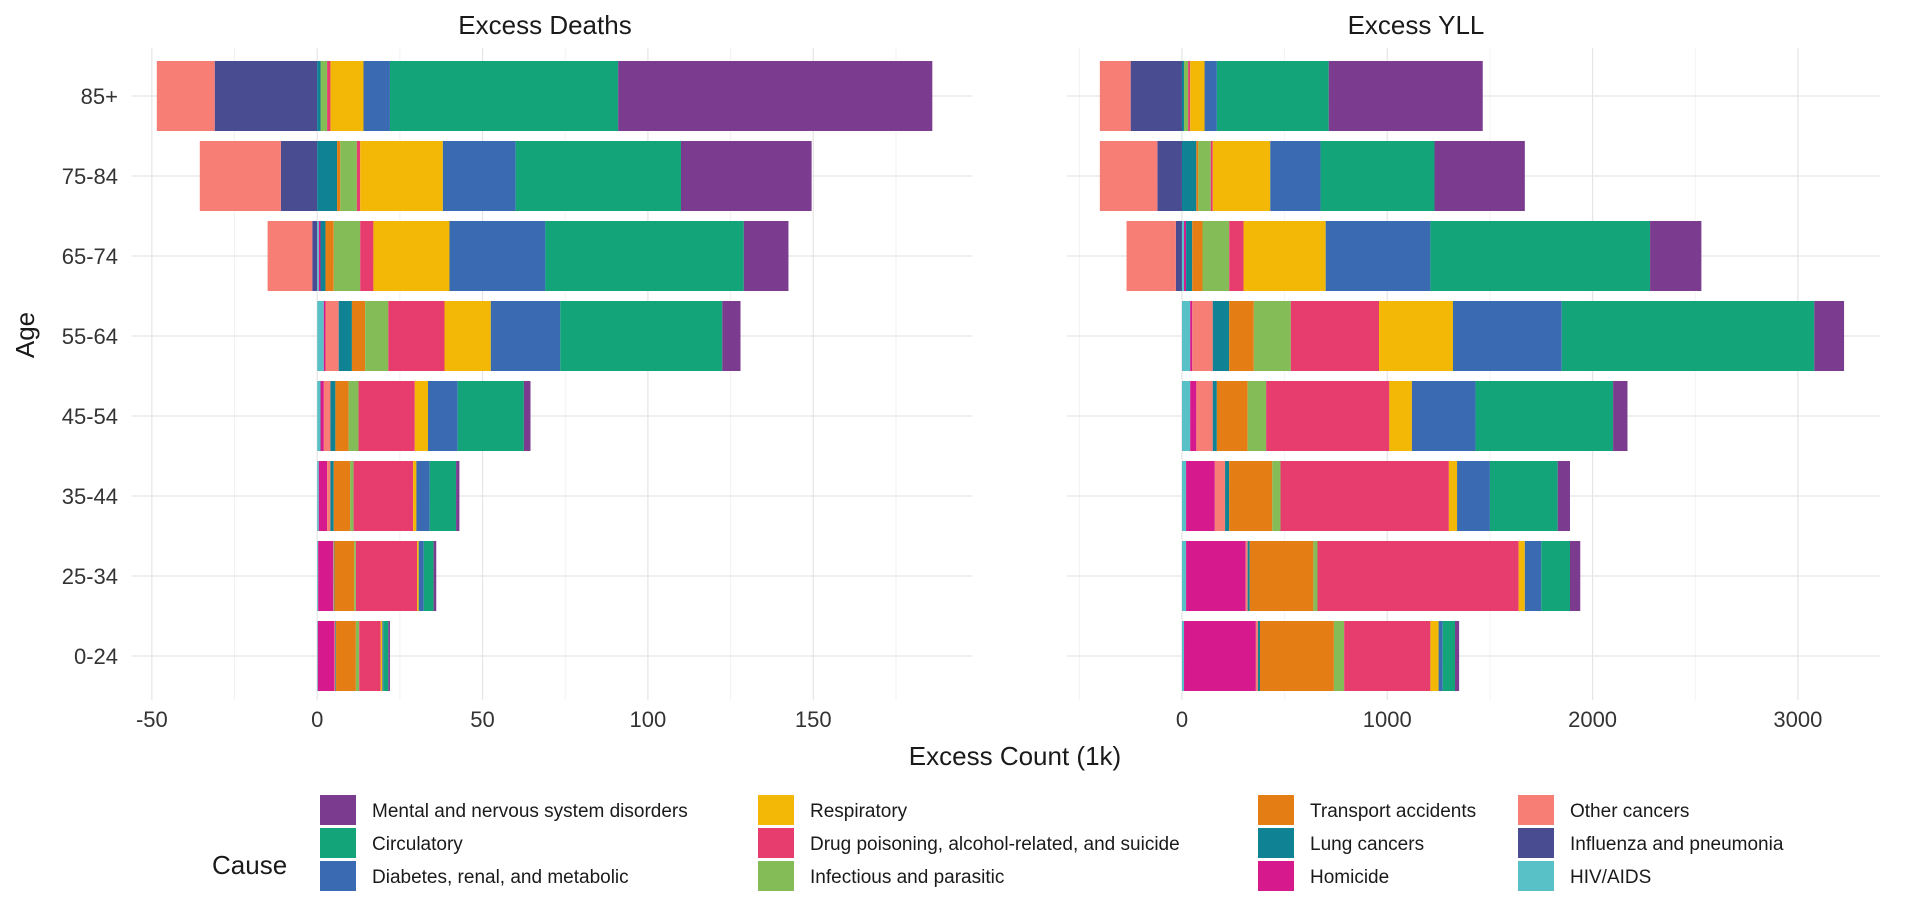 The height and width of the screenshot is (922, 1915). What do you see at coordinates (1540, 256) in the screenshot?
I see `bar-excess-yll-65-74-circulatory` at bounding box center [1540, 256].